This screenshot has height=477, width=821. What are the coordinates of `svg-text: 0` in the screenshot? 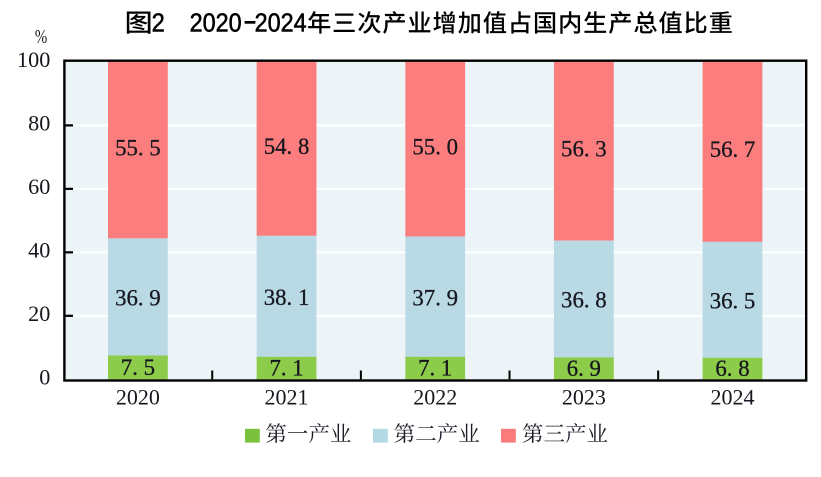 It's located at (44, 377).